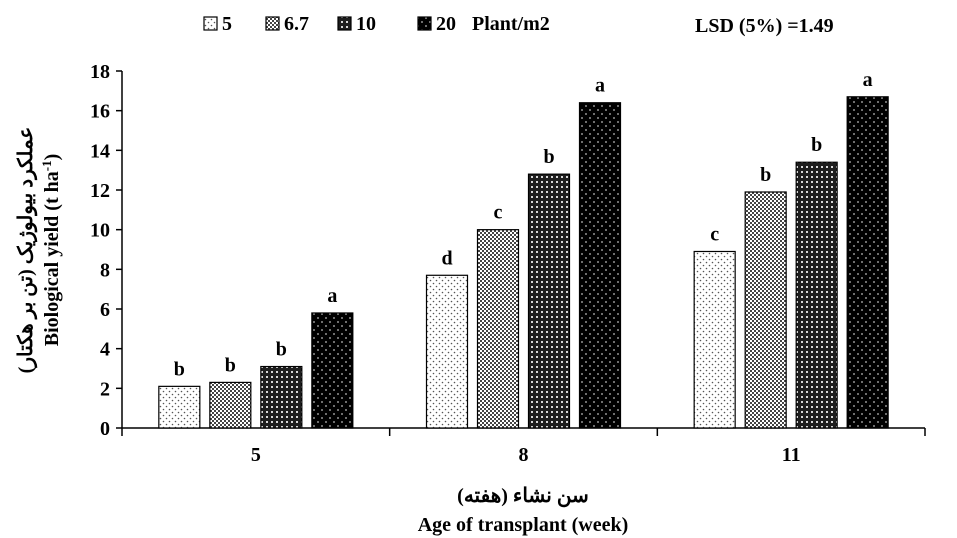  I want to click on x-tick-label: 5, so click(256, 455).